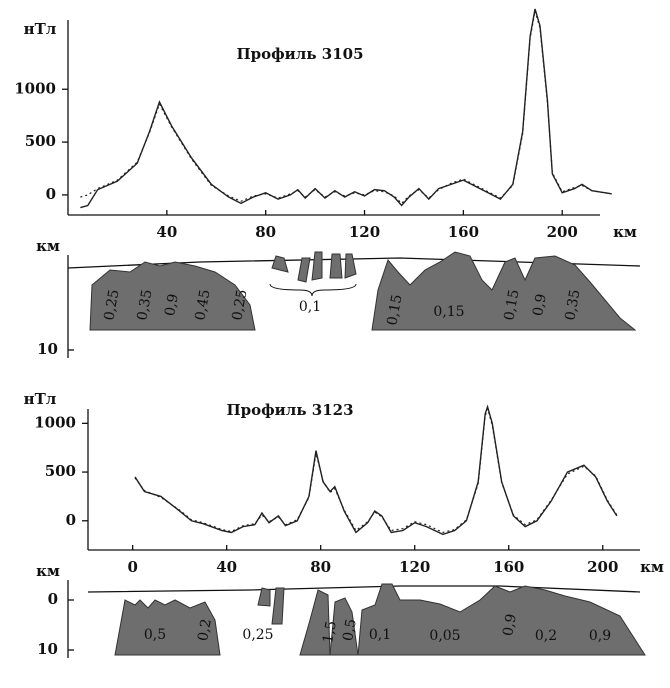 The image size is (670, 688). Describe the element at coordinates (444, 636) in the screenshot. I see `body-label: 0,05` at that location.